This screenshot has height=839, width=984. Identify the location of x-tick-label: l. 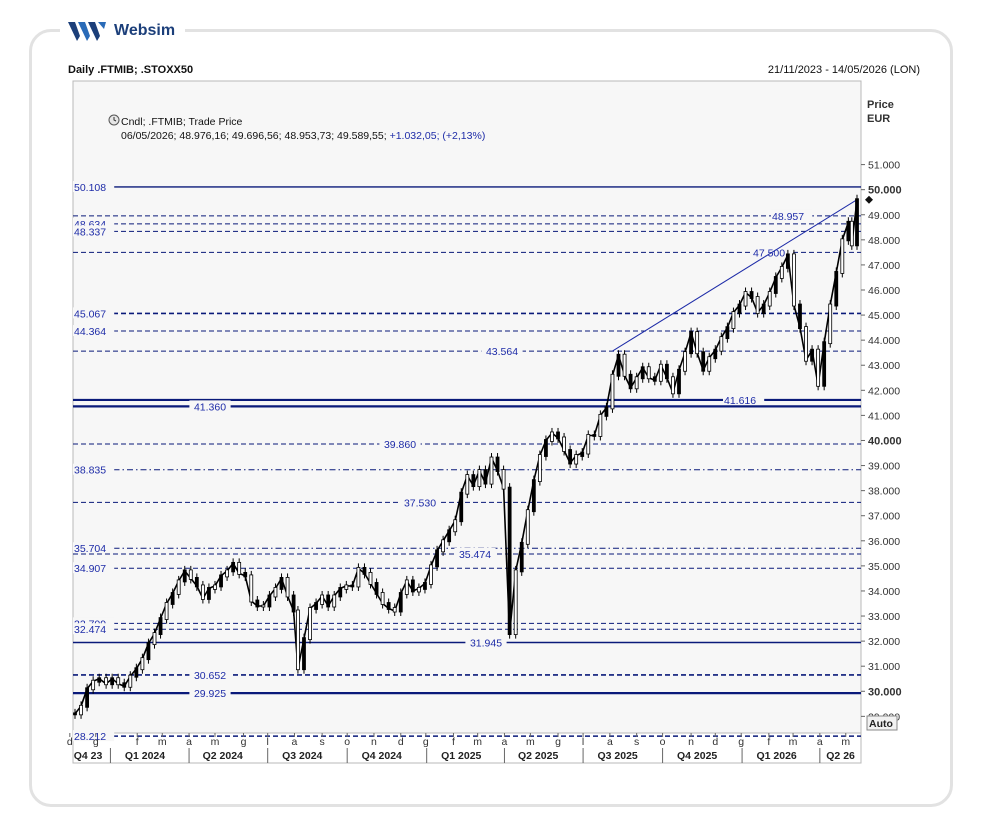
(268, 742).